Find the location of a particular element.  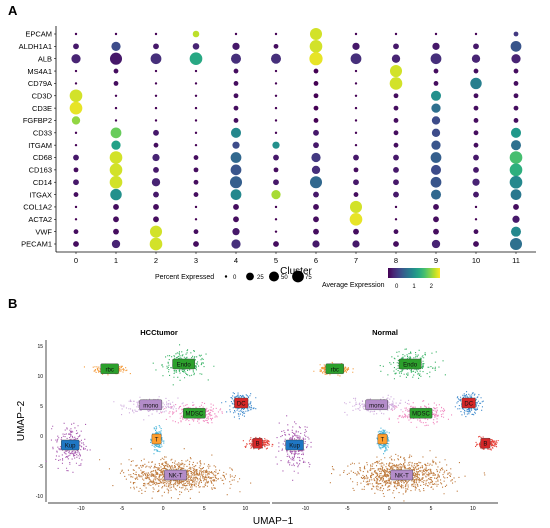

umap-y-tick-label: 10 is located at coordinates (40, 377).